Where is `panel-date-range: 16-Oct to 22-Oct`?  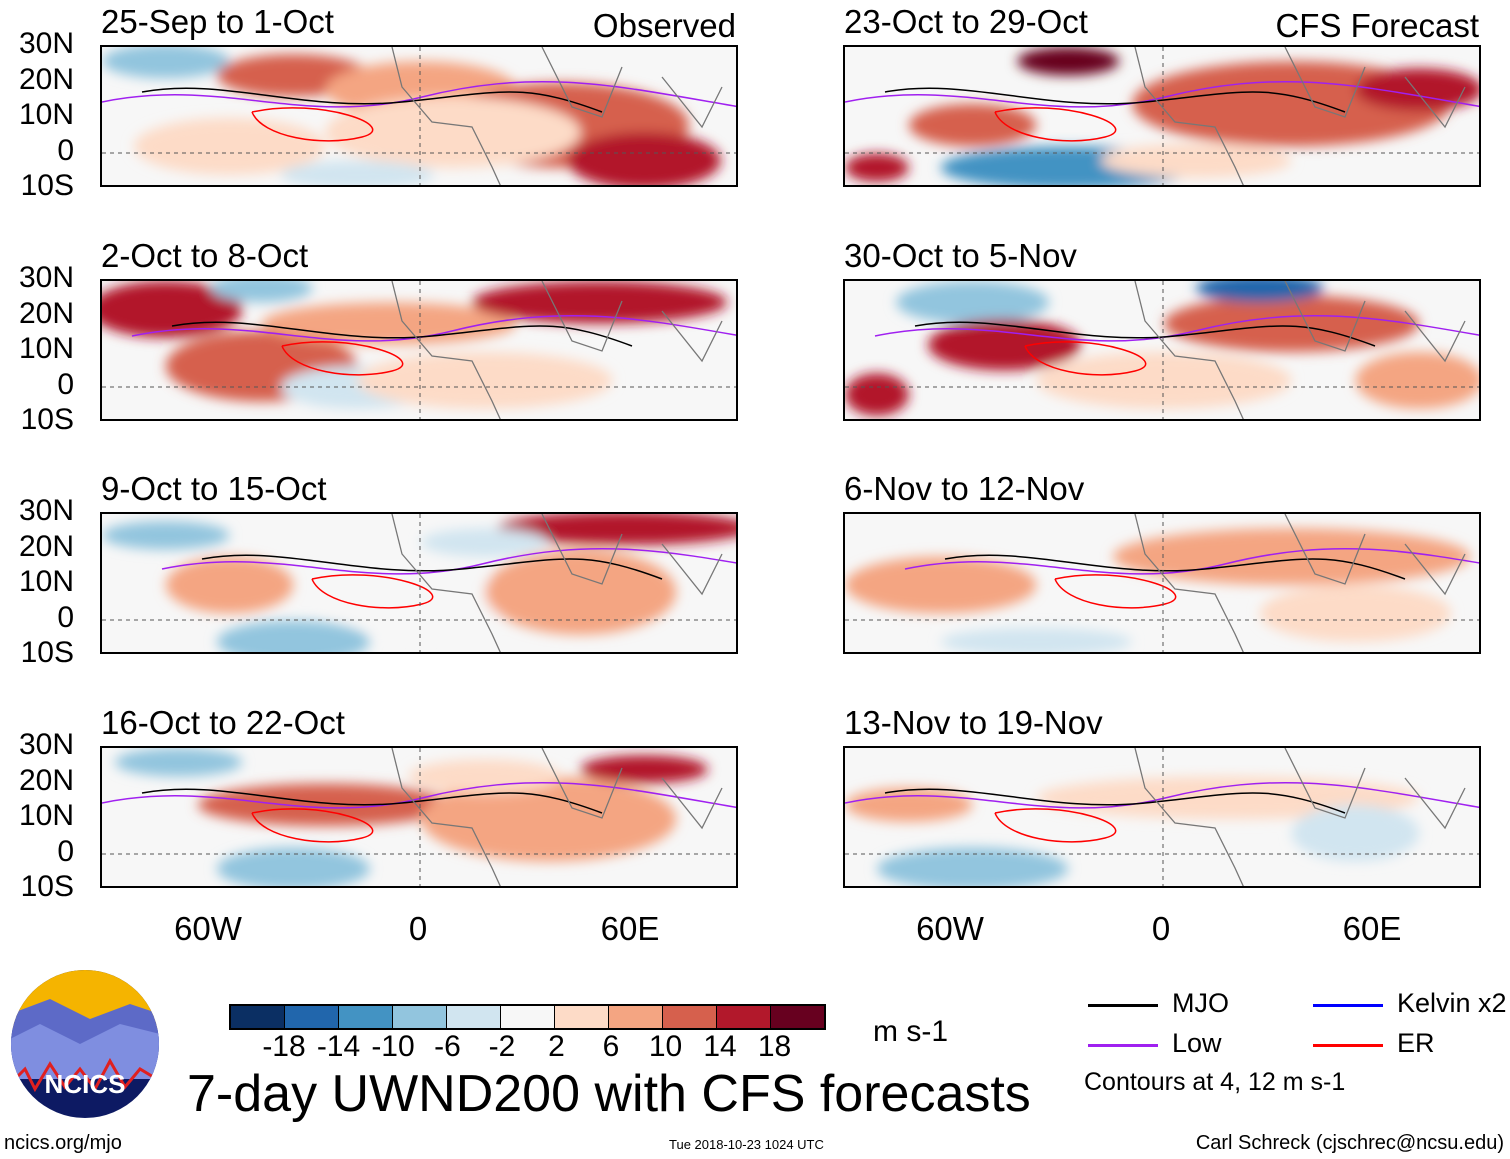
panel-date-range: 16-Oct to 22-Oct is located at coordinates (223, 722).